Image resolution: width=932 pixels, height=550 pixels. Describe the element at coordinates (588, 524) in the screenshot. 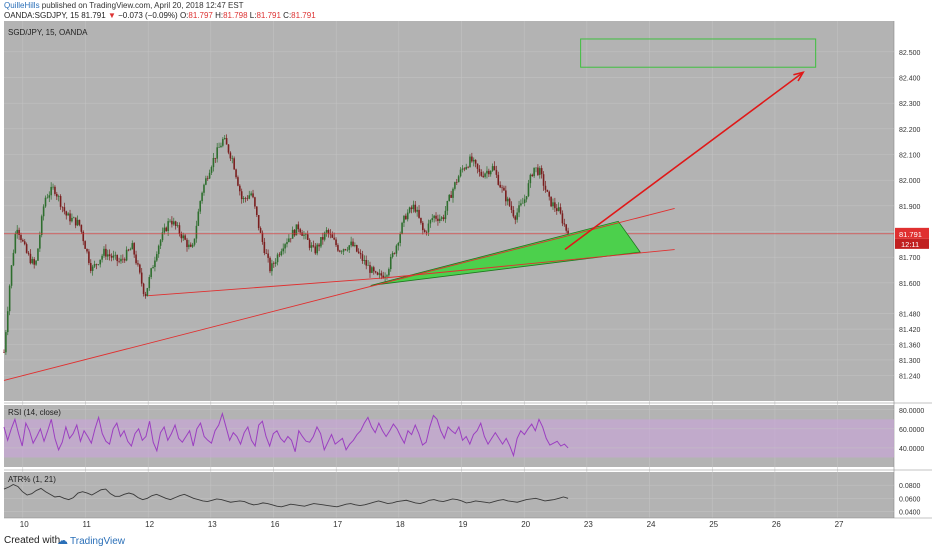

I see `x-tick-label: 23` at that location.